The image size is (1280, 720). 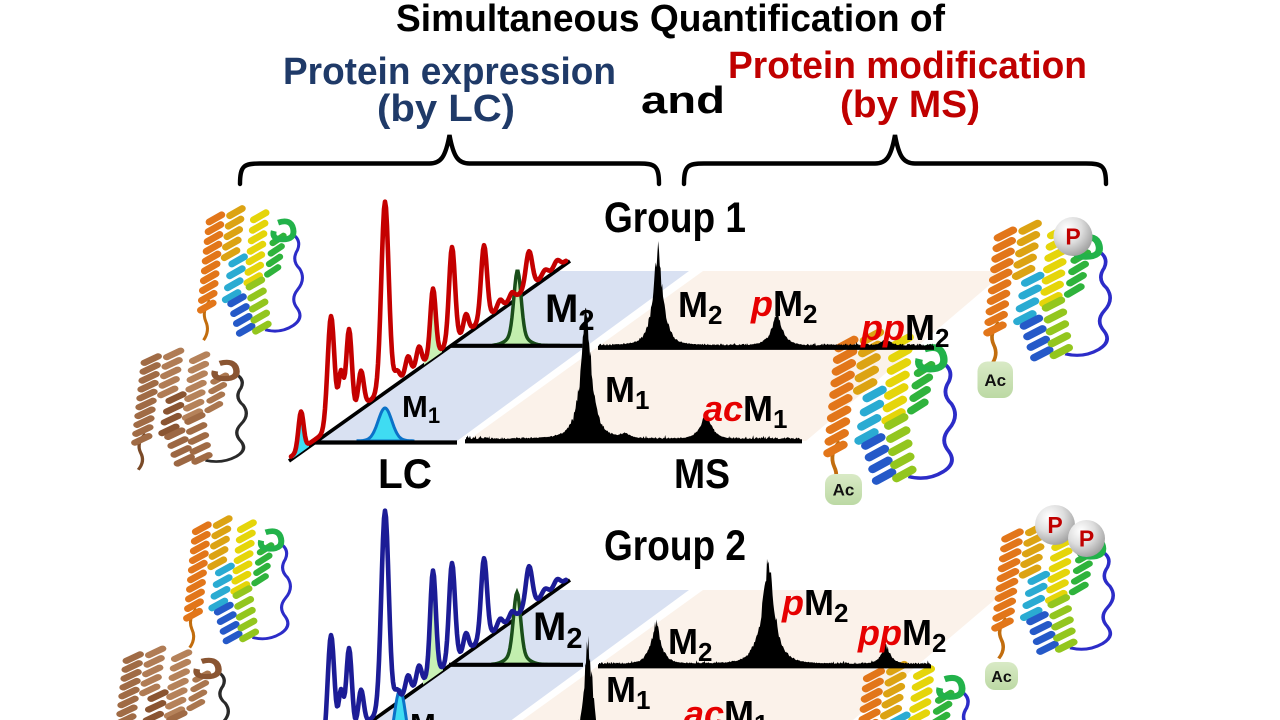 What do you see at coordinates (449, 72) in the screenshot?
I see `svg-text: Protein expression` at bounding box center [449, 72].